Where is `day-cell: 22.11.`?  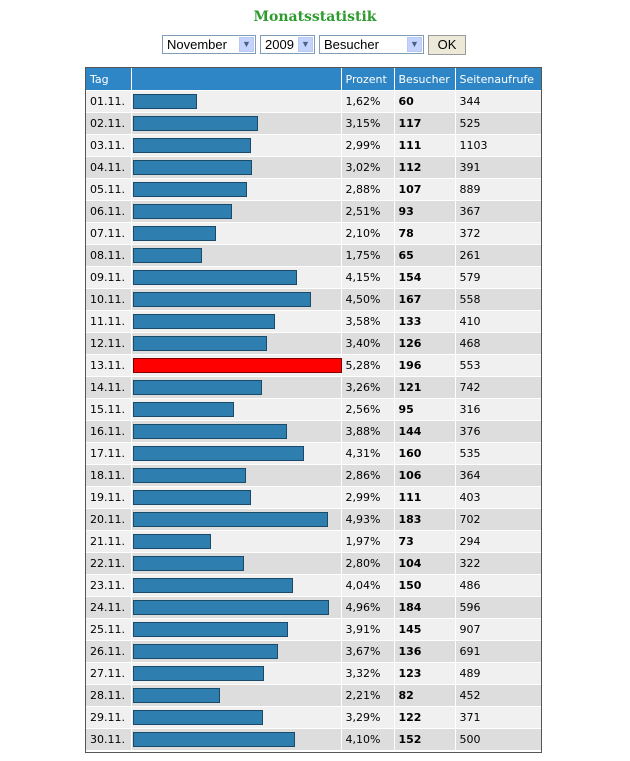
day-cell: 22.11. is located at coordinates (109, 563).